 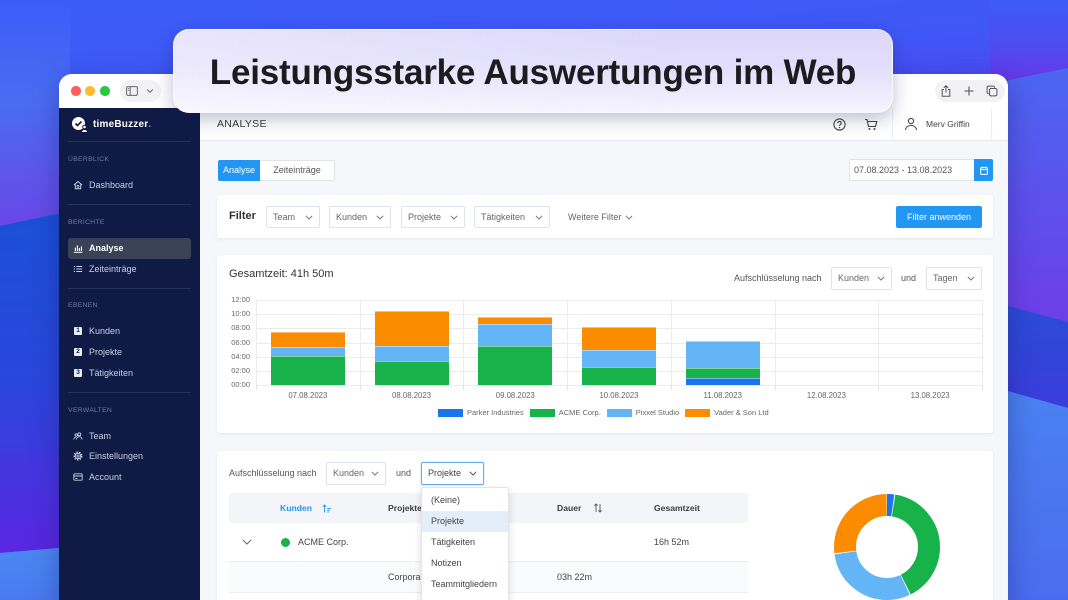 I want to click on chart-breakdown-primary-select: Kunden, so click(x=861, y=278).